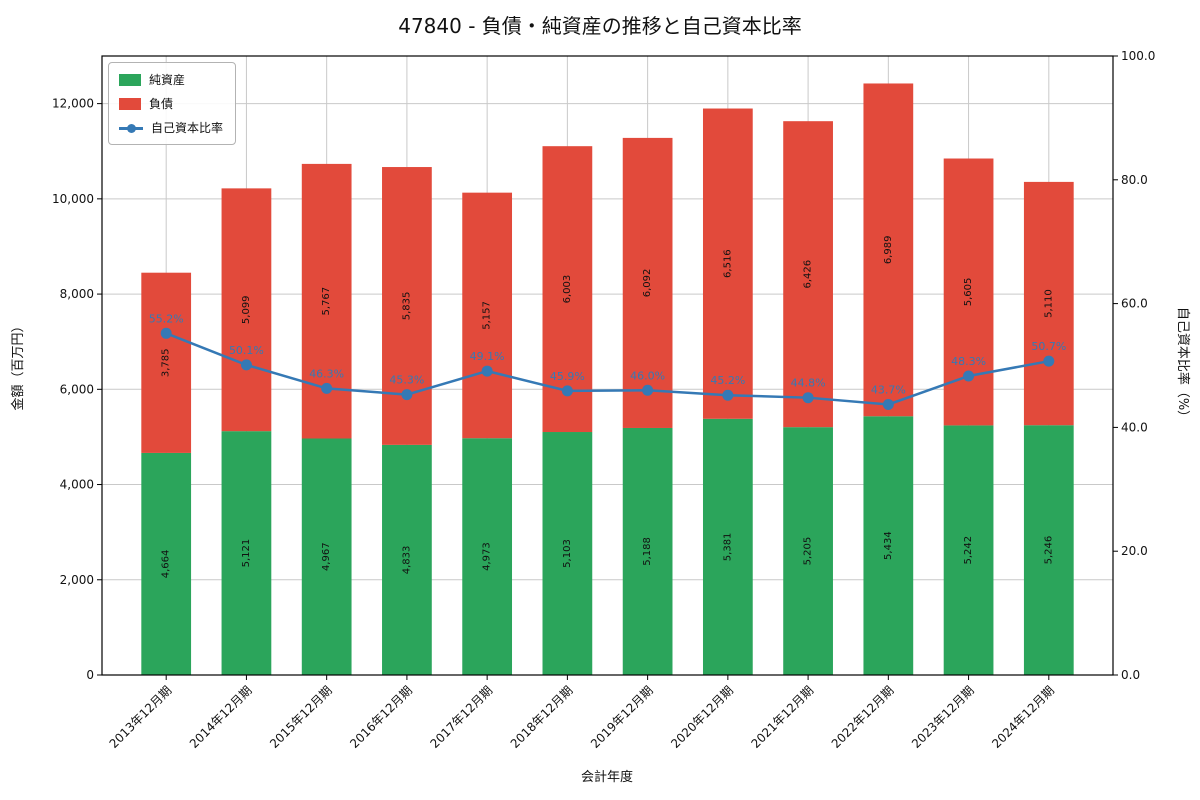  I want to click on equity-ratio-label: 45.9%, so click(567, 376).